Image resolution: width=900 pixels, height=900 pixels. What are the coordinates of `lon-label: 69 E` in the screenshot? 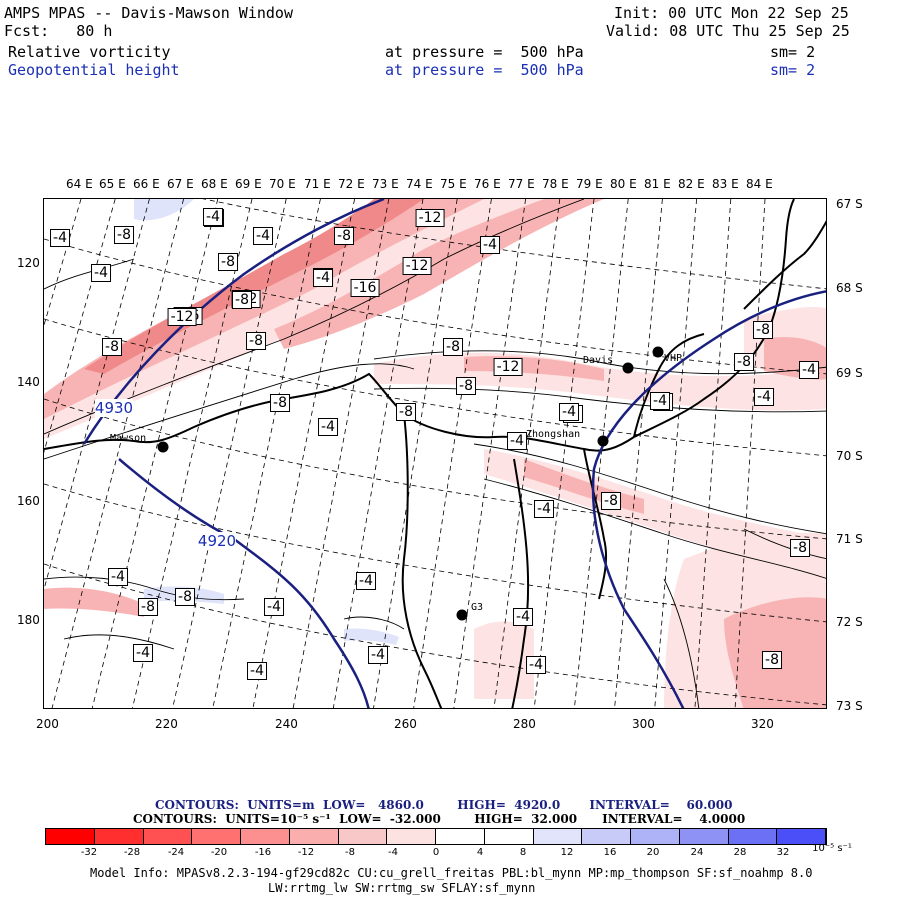 It's located at (248, 184).